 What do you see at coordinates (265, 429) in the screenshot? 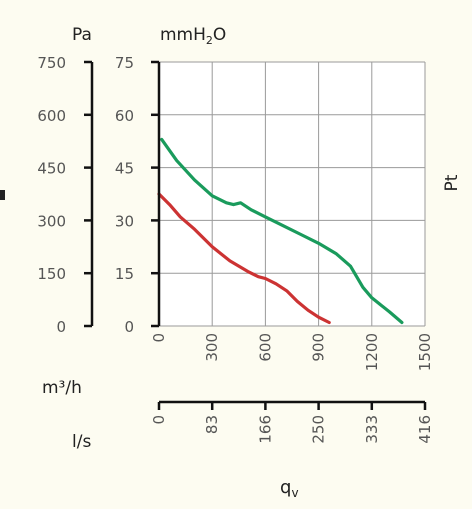
I see `x-axis-ls-tick-label: 166` at bounding box center [265, 429].